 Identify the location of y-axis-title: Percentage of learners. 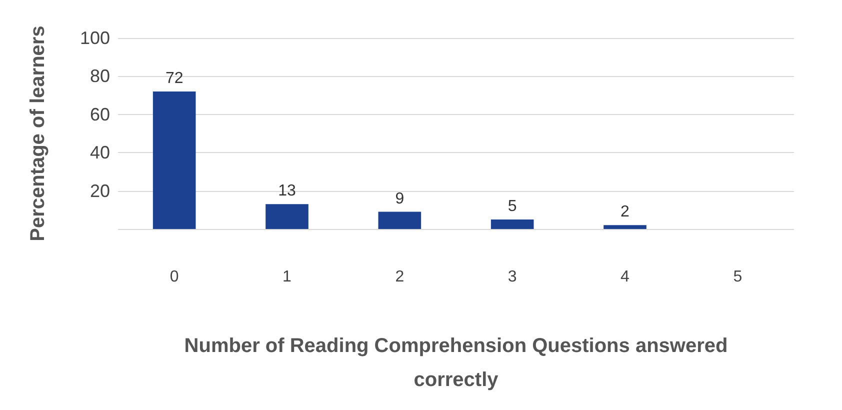
(38, 134).